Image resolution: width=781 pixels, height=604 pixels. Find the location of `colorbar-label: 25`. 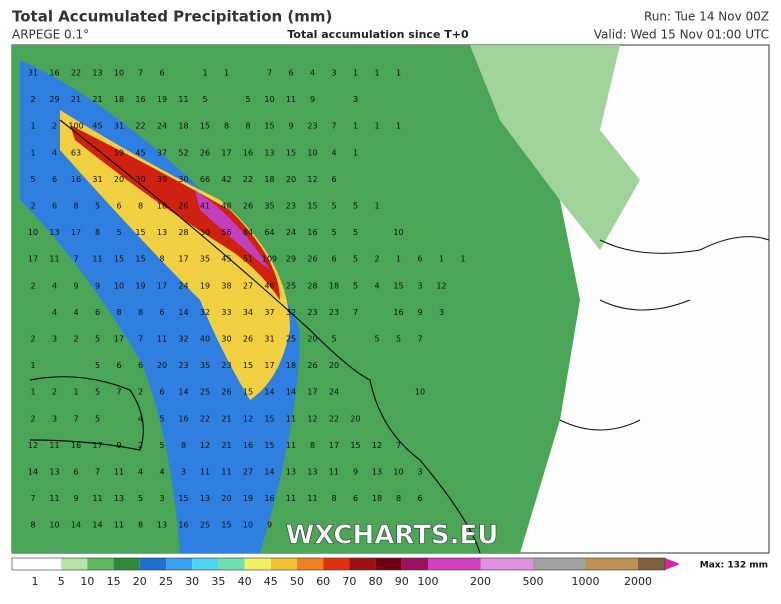

colorbar-label: 25 is located at coordinates (166, 581).